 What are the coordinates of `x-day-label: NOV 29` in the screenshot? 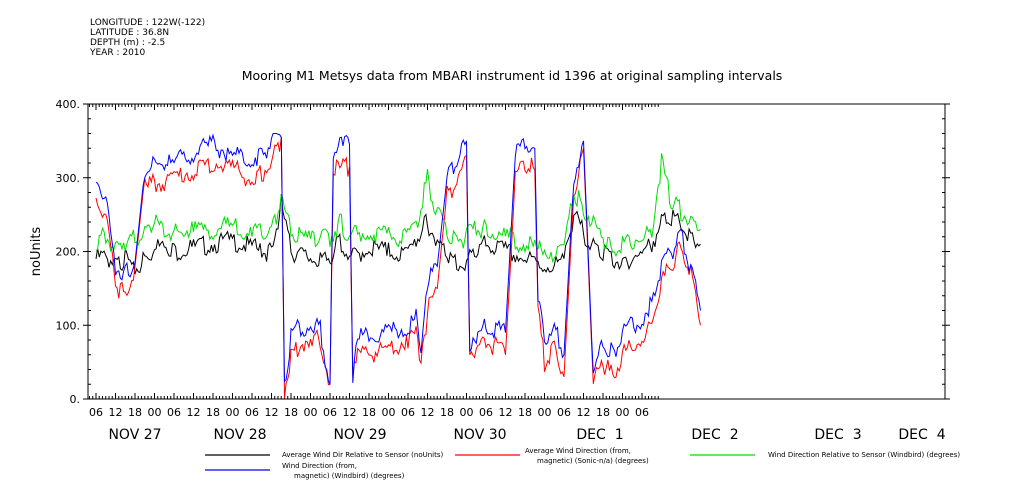 It's located at (359, 435).